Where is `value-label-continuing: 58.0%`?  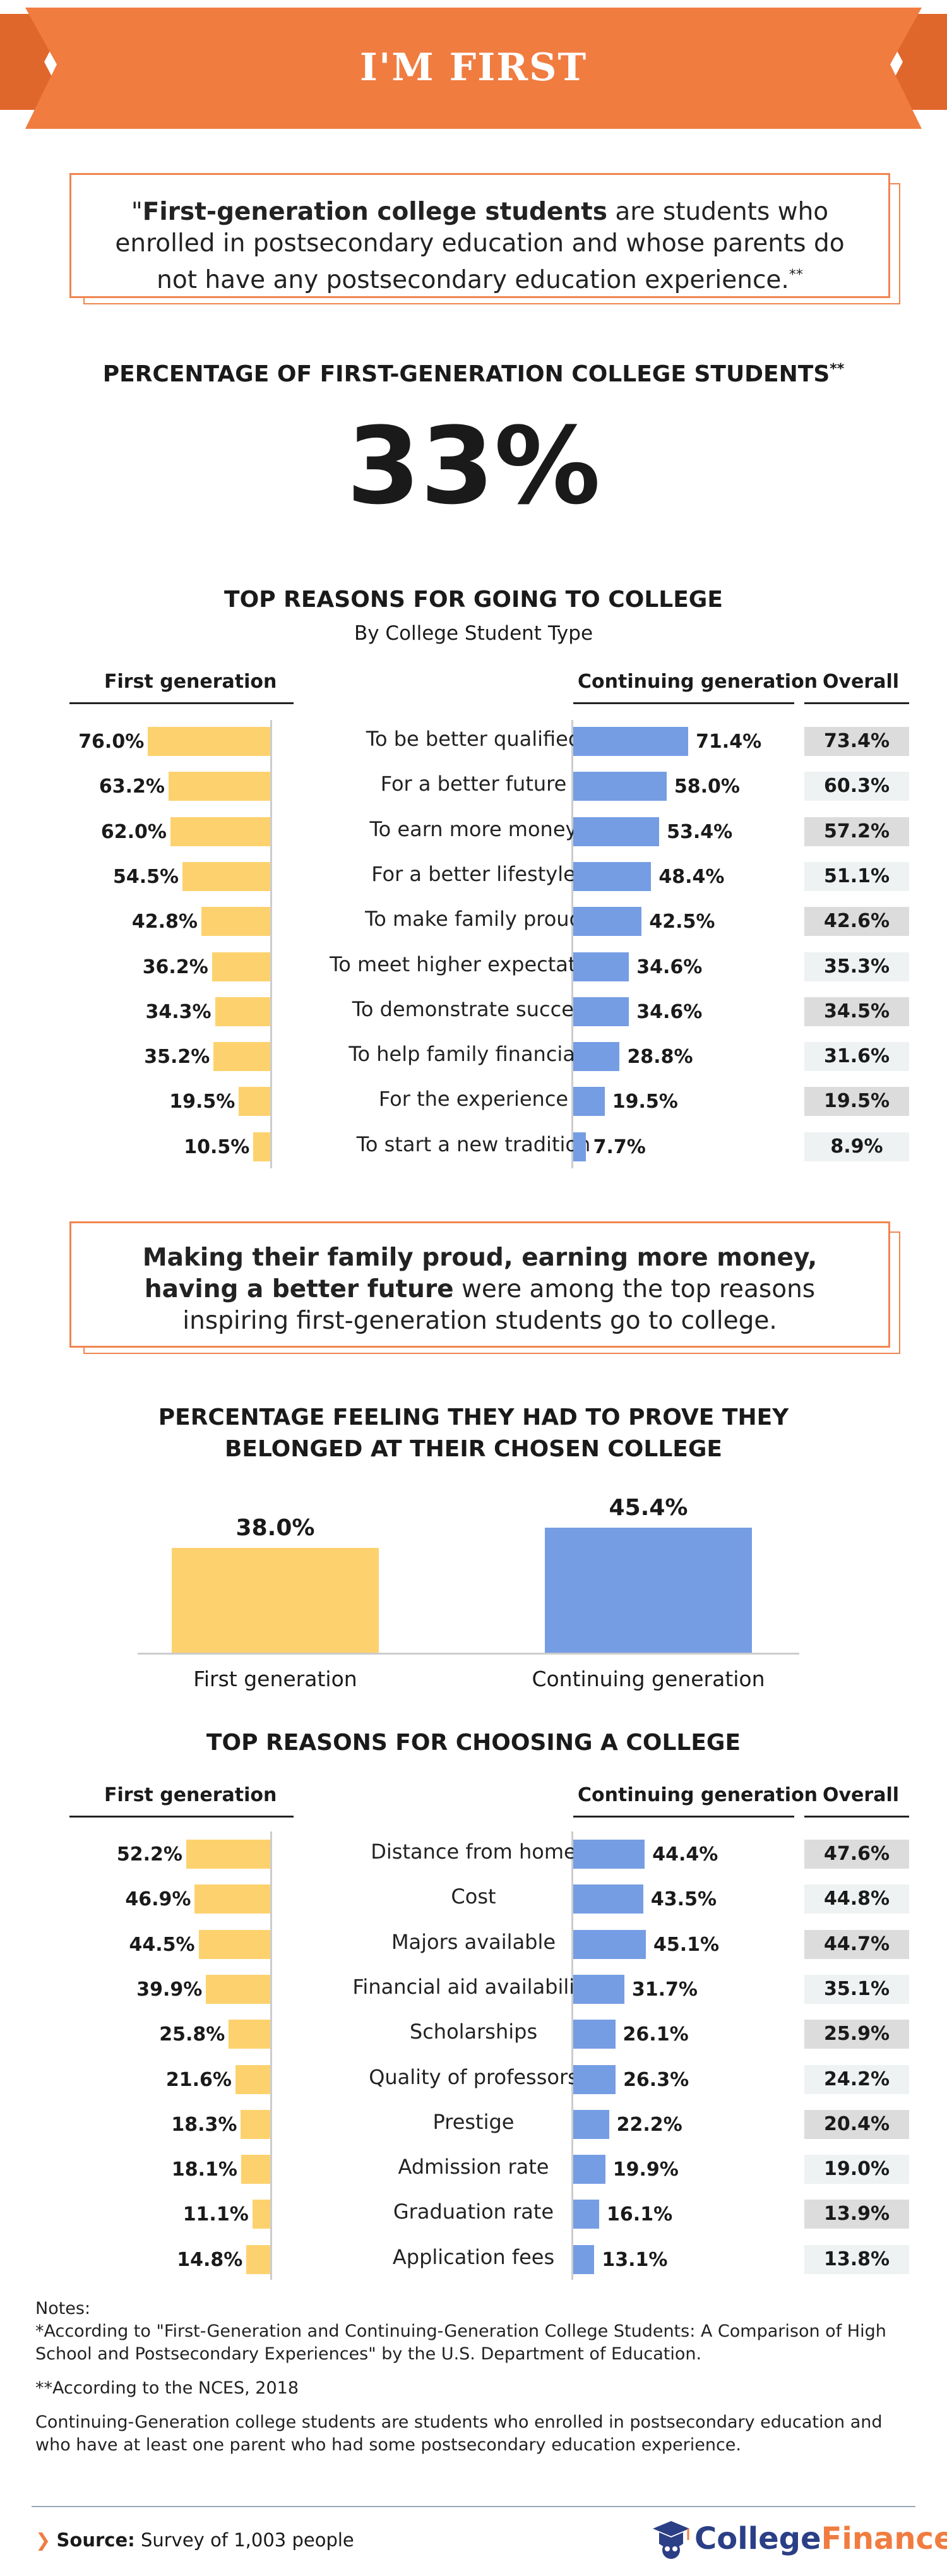 value-label-continuing: 58.0% is located at coordinates (707, 787).